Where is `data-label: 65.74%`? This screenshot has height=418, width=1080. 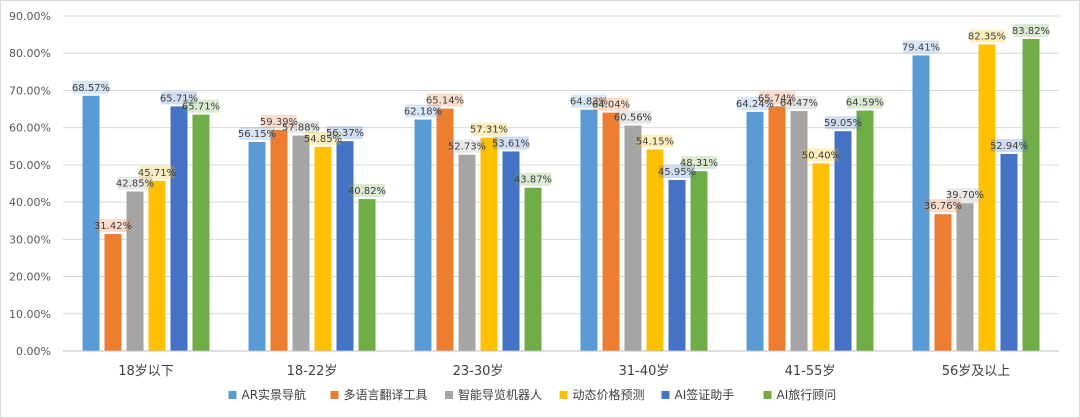
data-label: 65.74% is located at coordinates (777, 98).